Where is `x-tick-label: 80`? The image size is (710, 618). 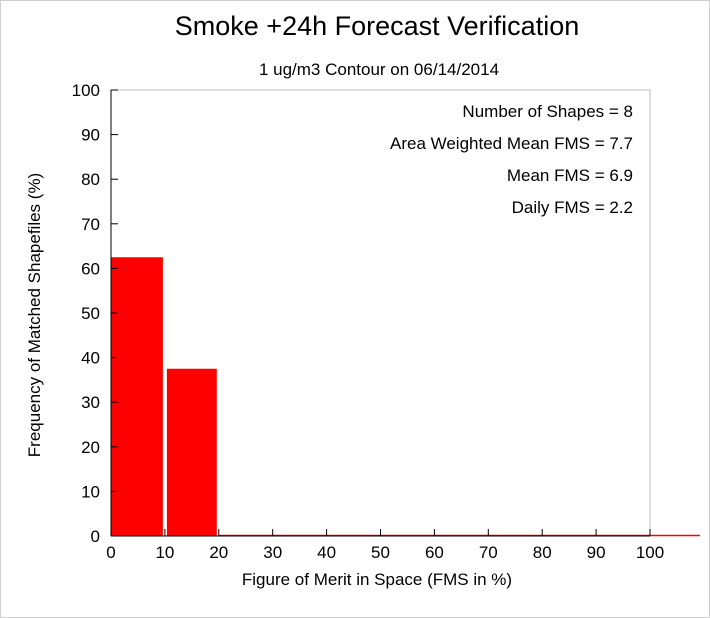 x-tick-label: 80 is located at coordinates (542, 552).